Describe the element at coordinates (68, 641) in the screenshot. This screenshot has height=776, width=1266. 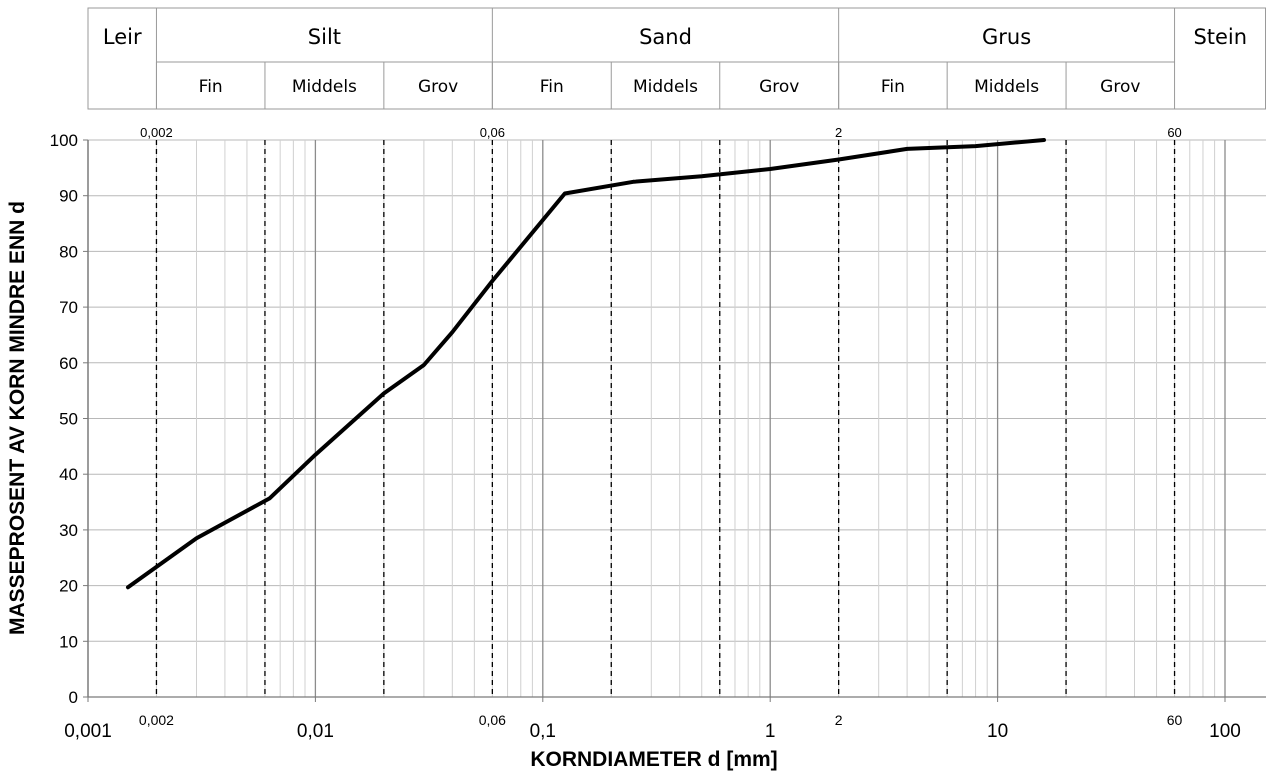
I see `y-tick-label: 10` at that location.